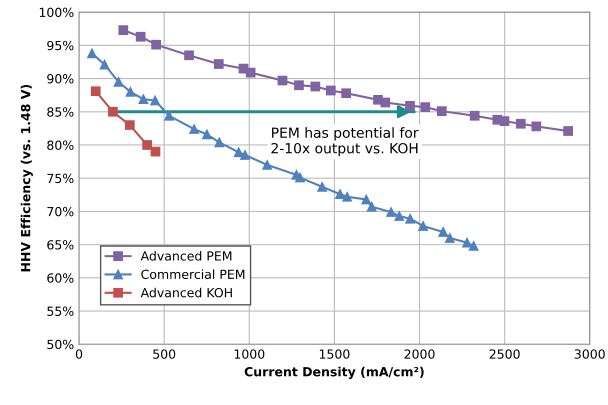 The width and height of the screenshot is (608, 405). What do you see at coordinates (60, 145) in the screenshot?
I see `y-tick-label: 80%` at bounding box center [60, 145].